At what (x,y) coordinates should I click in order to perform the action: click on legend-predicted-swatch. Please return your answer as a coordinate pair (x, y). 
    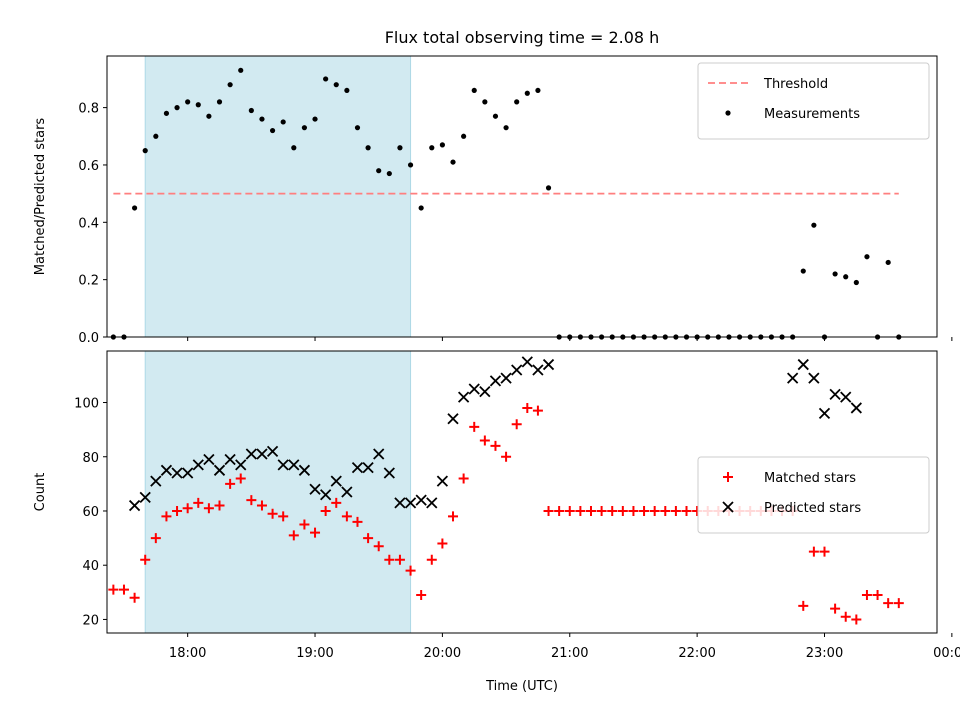
    Looking at the image, I should click on (728, 507).